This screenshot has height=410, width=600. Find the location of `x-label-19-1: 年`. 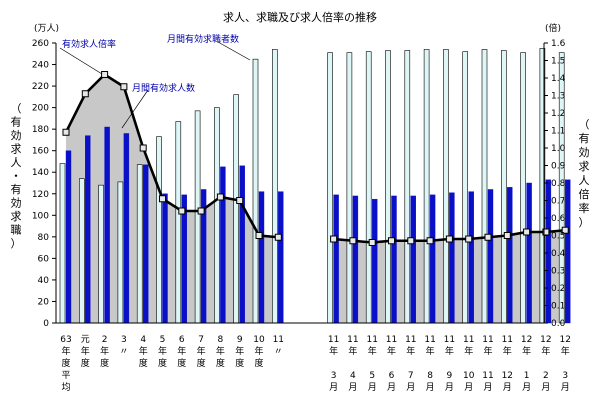

x-label-19-1: 年 is located at coordinates (468, 351).